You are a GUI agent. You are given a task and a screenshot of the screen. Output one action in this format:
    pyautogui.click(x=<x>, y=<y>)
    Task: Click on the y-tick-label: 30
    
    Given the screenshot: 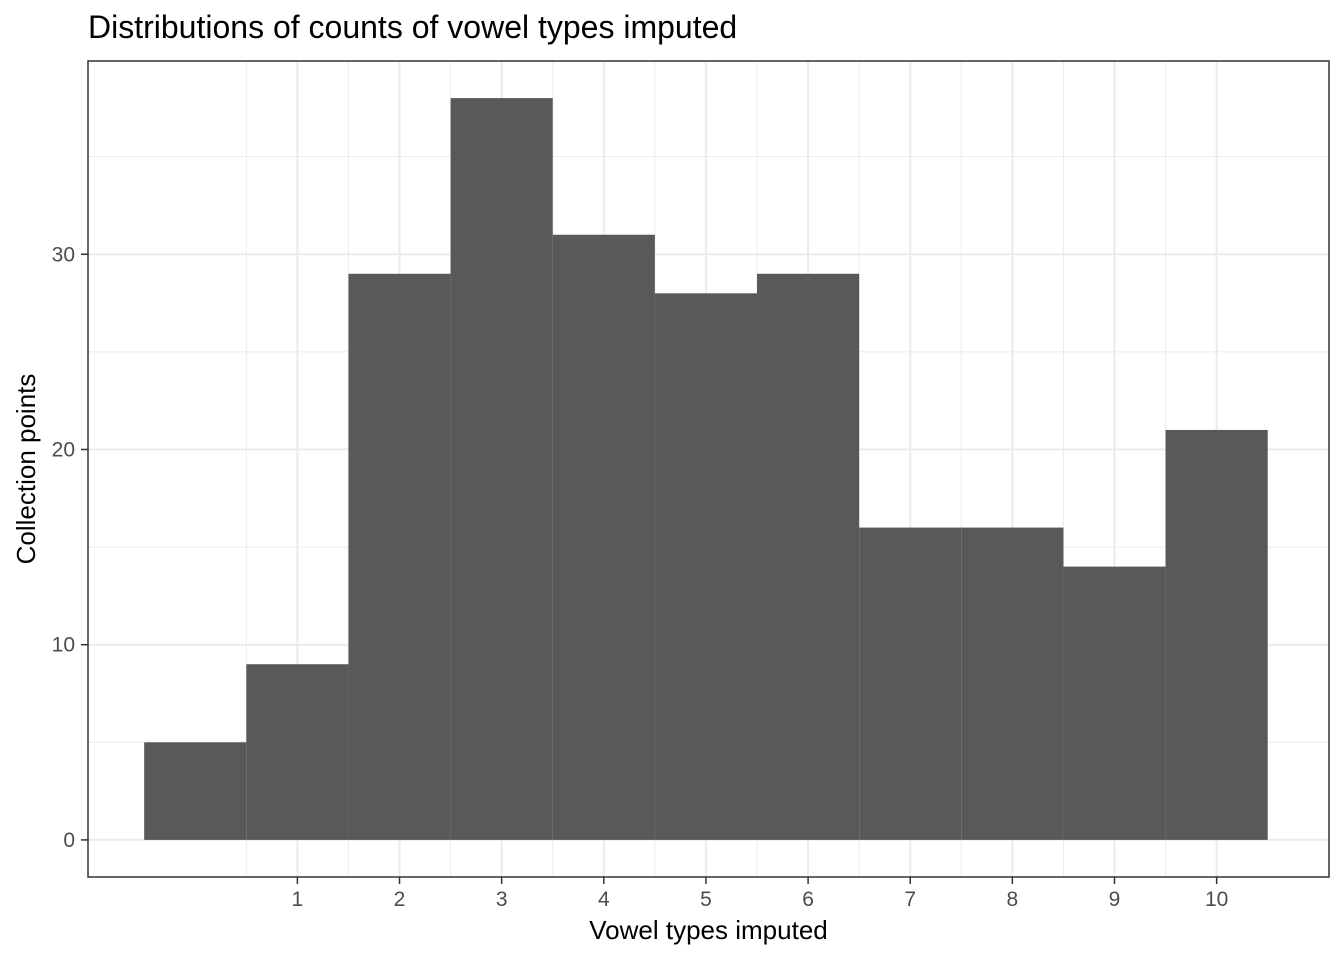 What is the action you would take?
    pyautogui.click(x=63, y=254)
    